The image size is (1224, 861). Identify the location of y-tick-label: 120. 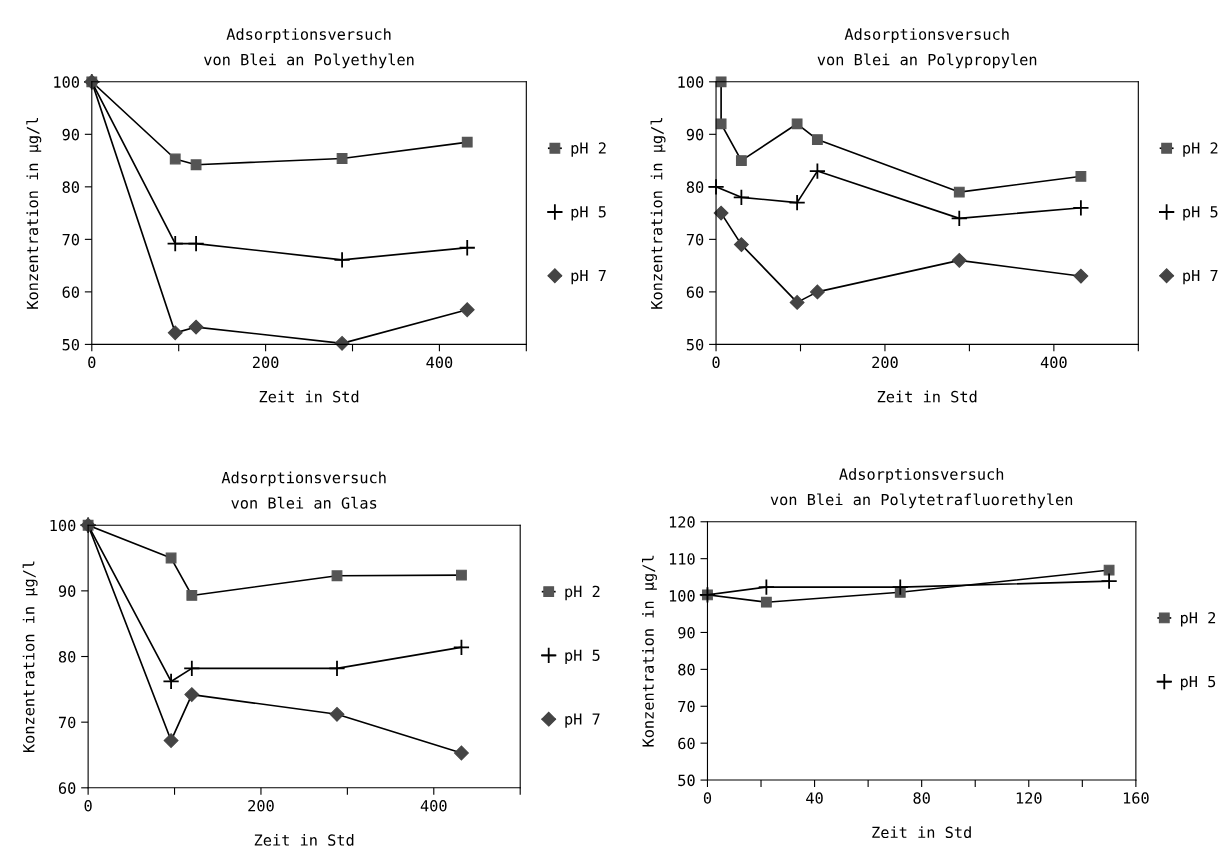
(682, 522).